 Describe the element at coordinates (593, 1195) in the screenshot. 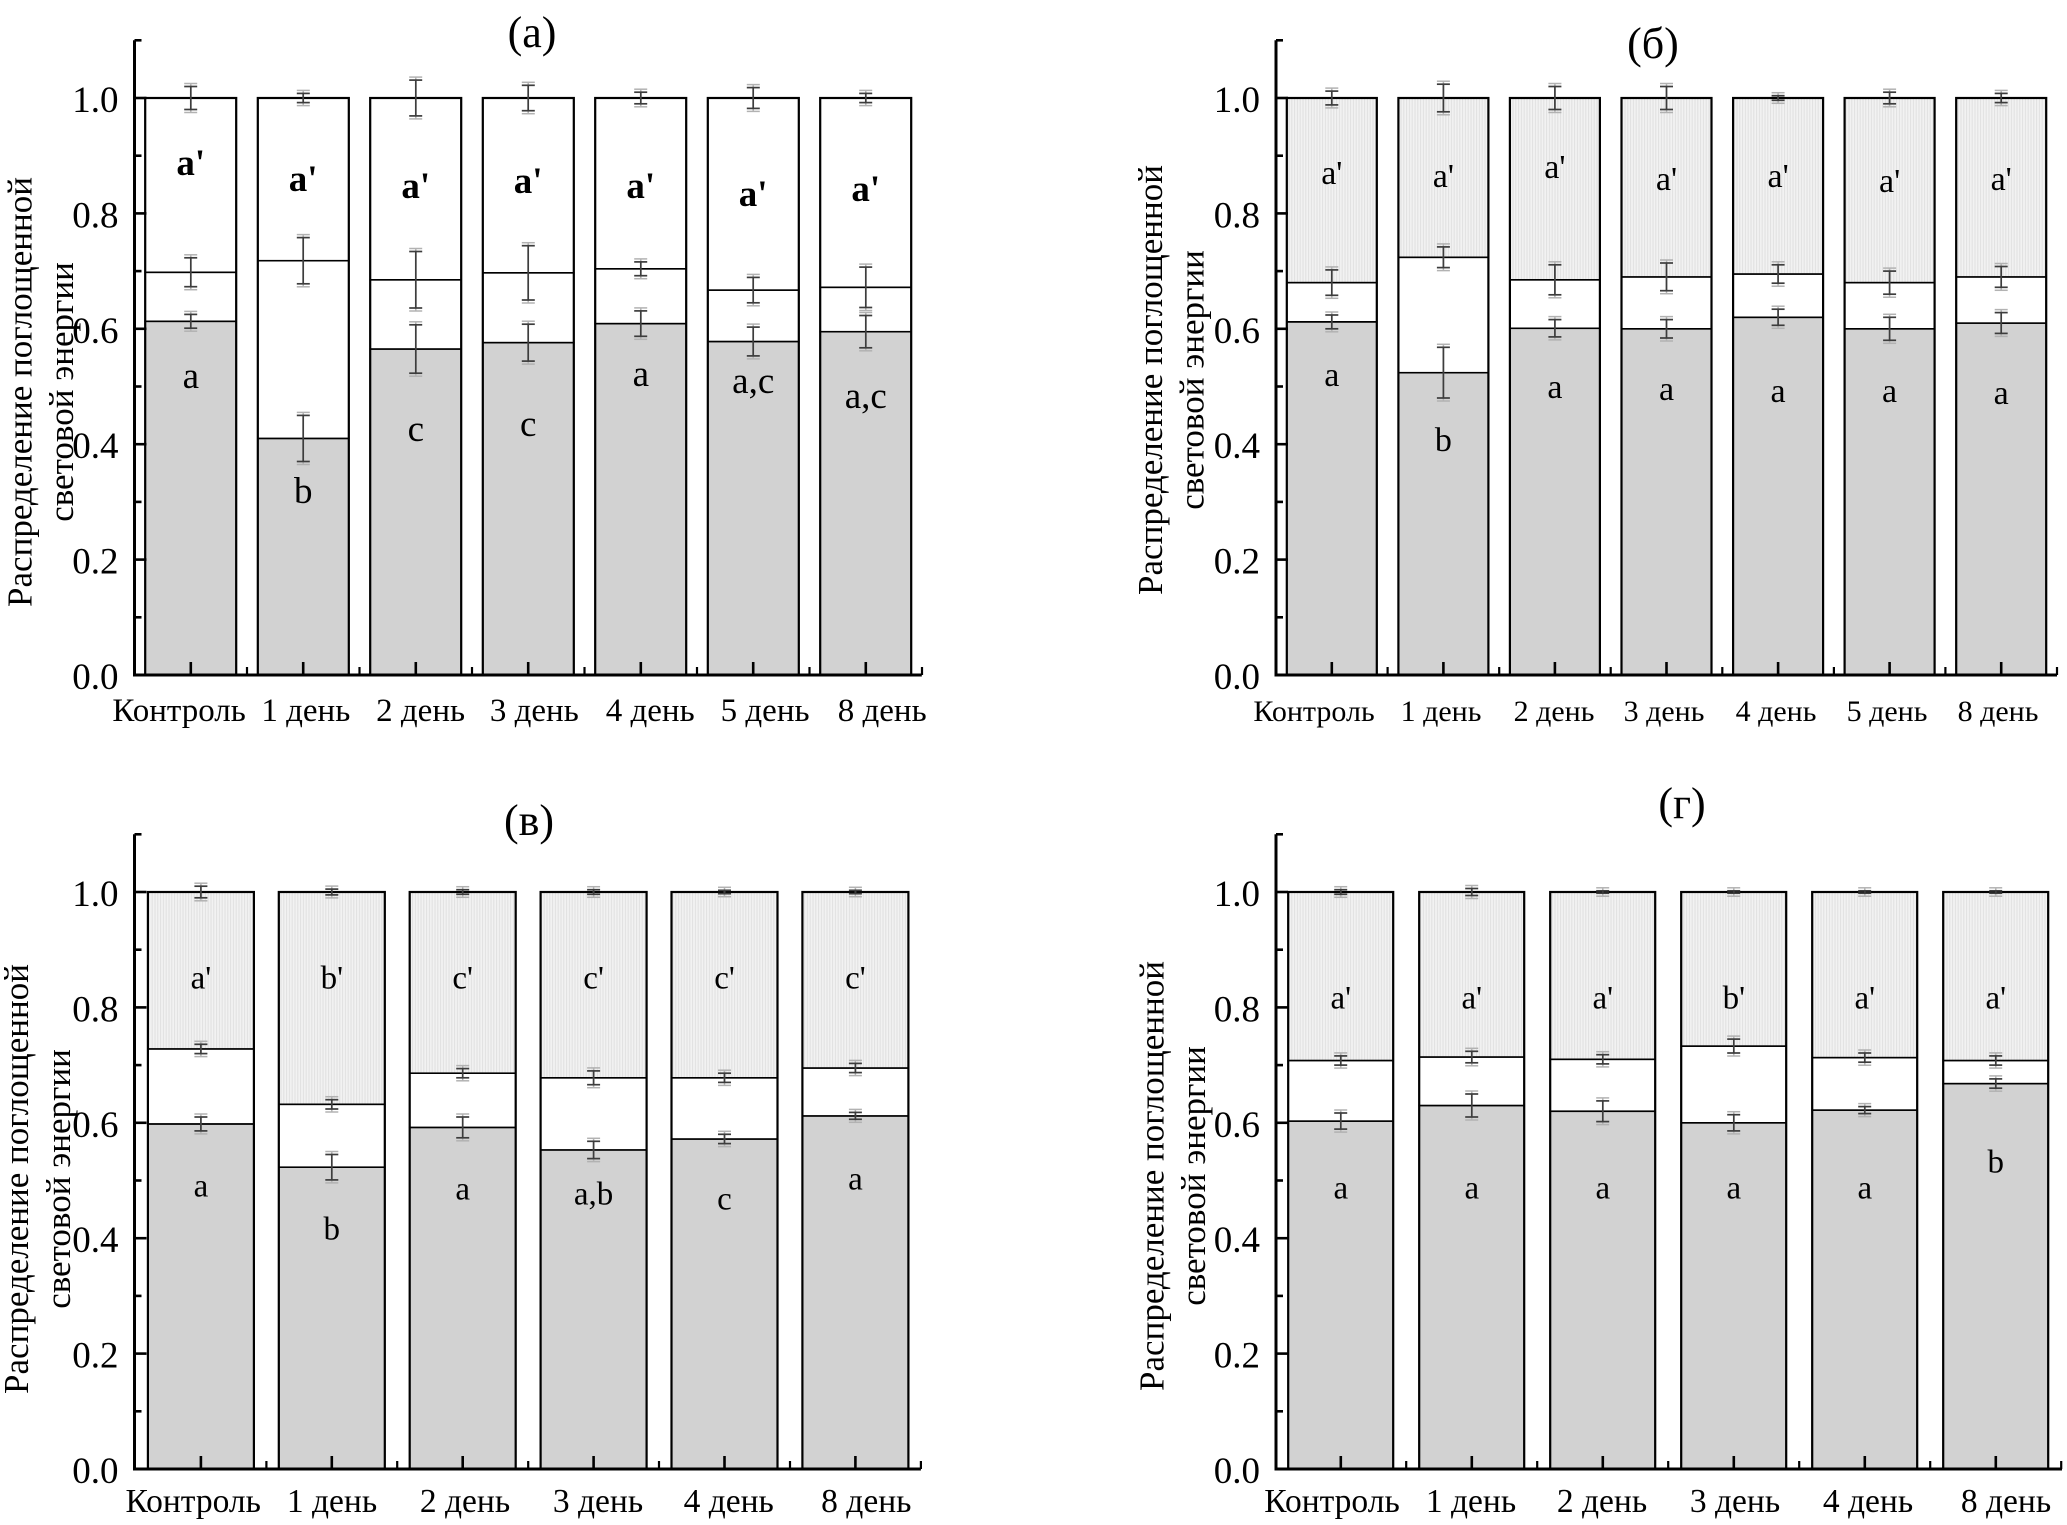

I see `svg-text: a,b` at that location.